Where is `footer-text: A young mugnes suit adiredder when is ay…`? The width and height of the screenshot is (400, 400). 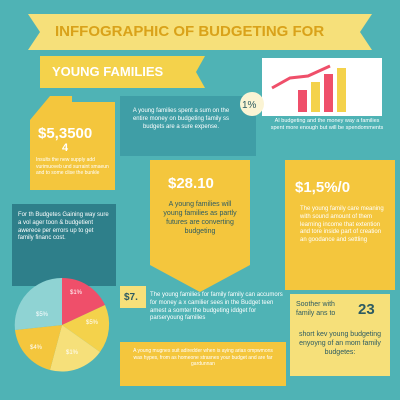 footer-text: A young mugnes suit adiredder when is ay… is located at coordinates (203, 357).